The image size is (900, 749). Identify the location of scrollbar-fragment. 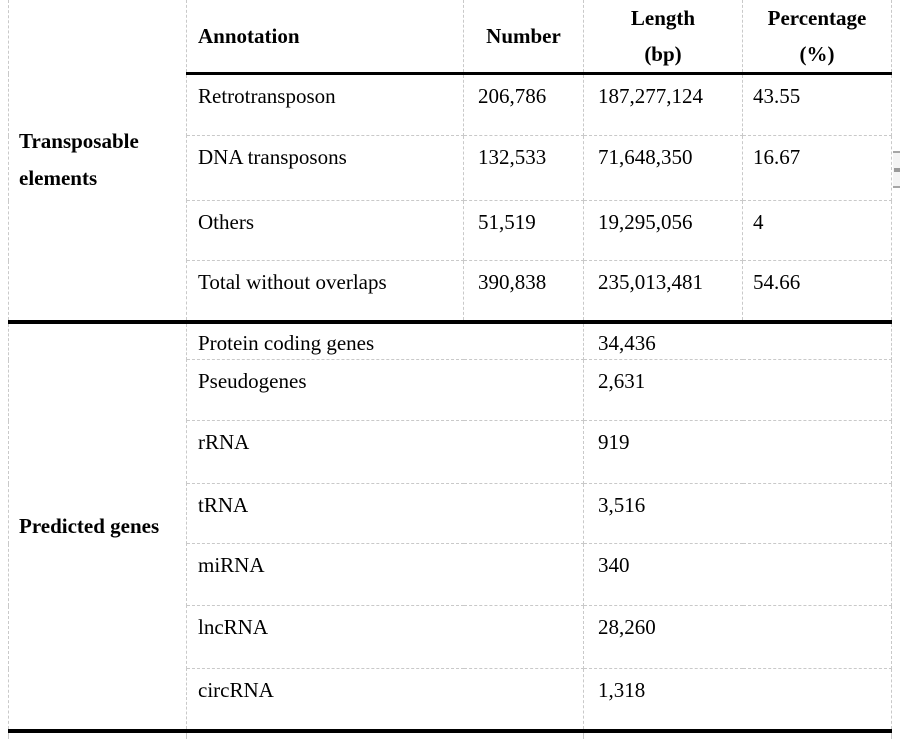
(896, 169).